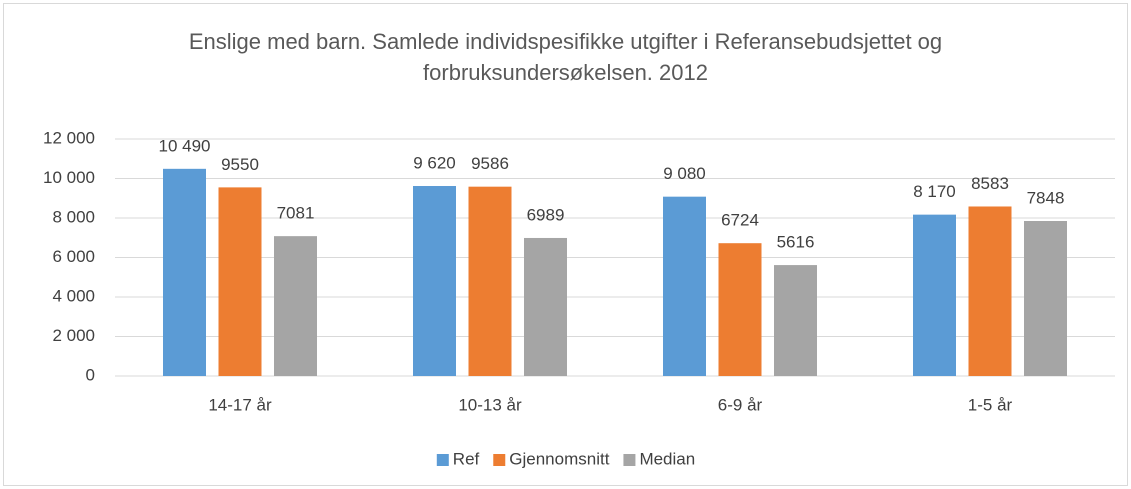 Image resolution: width=1131 pixels, height=489 pixels. I want to click on value-label: 9550, so click(240, 164).